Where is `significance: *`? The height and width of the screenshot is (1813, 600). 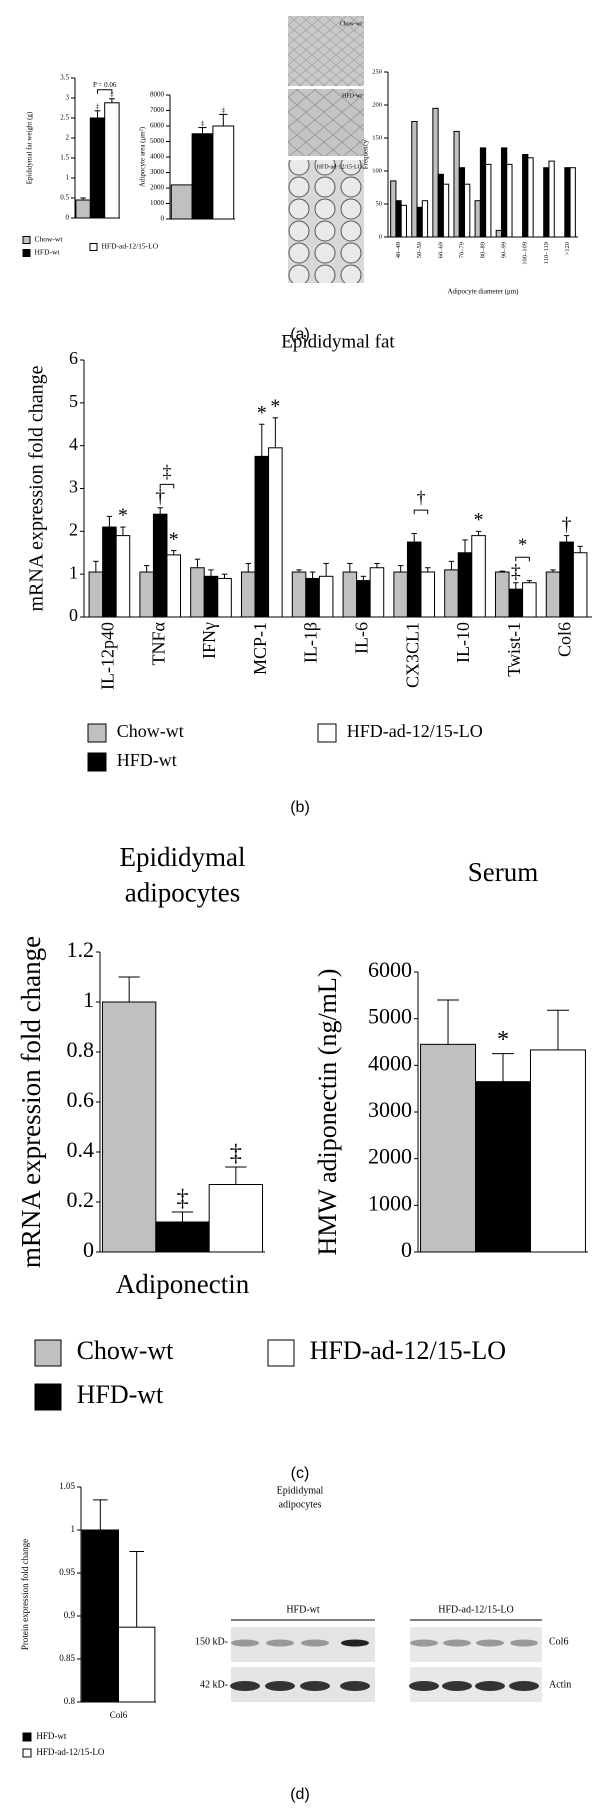 significance: * is located at coordinates (503, 1039).